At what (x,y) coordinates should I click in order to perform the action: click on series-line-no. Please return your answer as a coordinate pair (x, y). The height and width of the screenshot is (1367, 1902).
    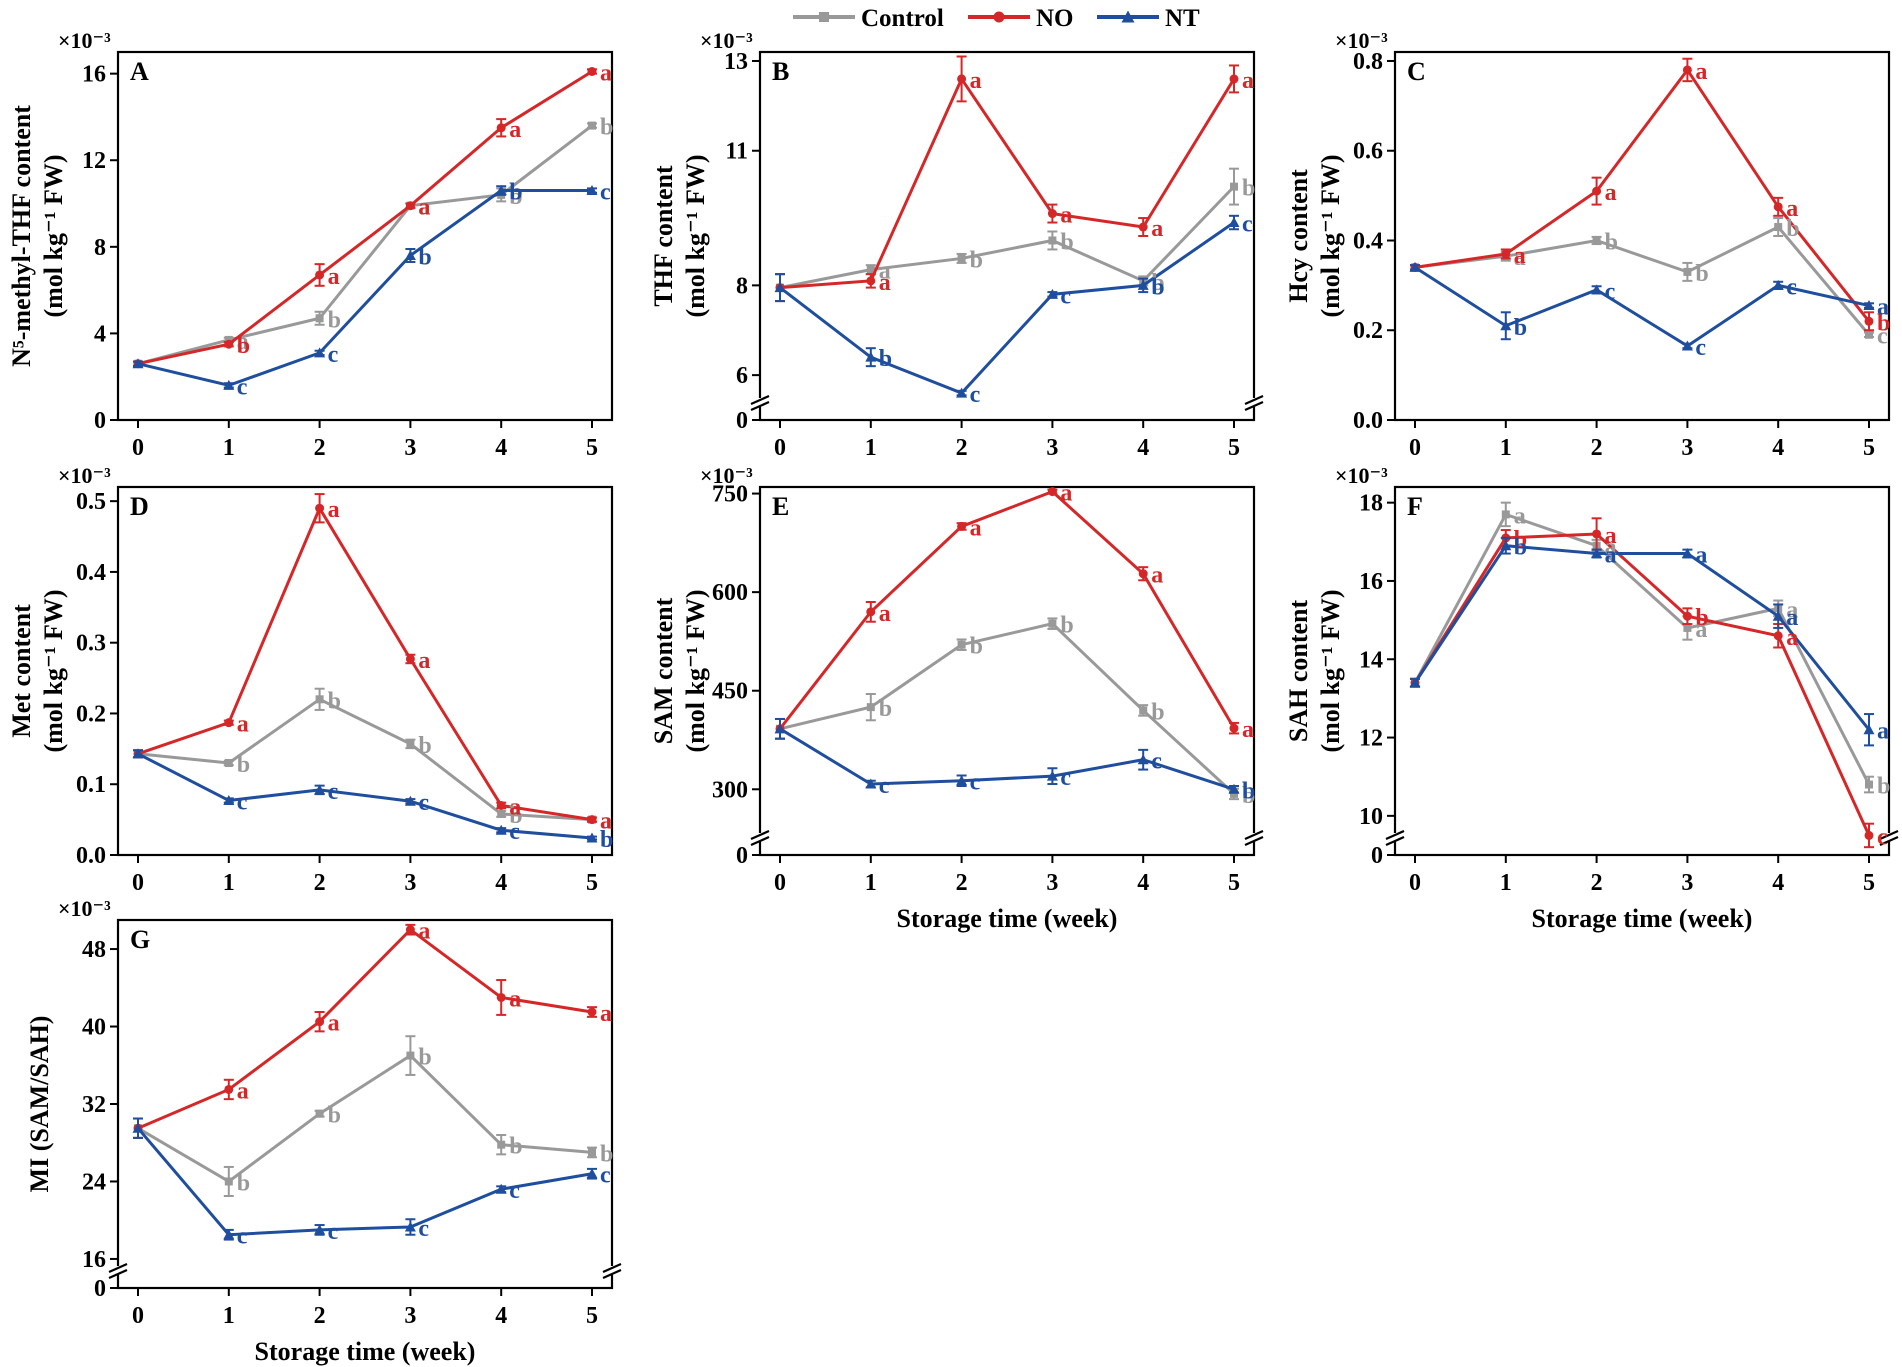
    Looking at the image, I should click on (365, 1028).